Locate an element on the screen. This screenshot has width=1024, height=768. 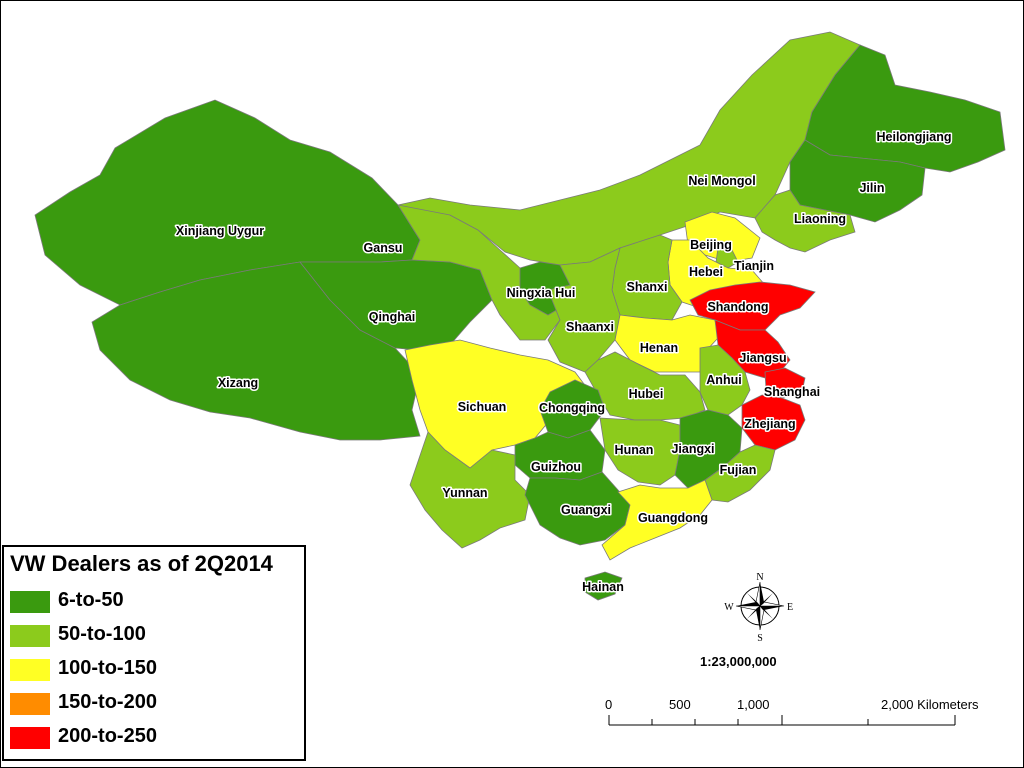
province-xizang is located at coordinates (256, 351).